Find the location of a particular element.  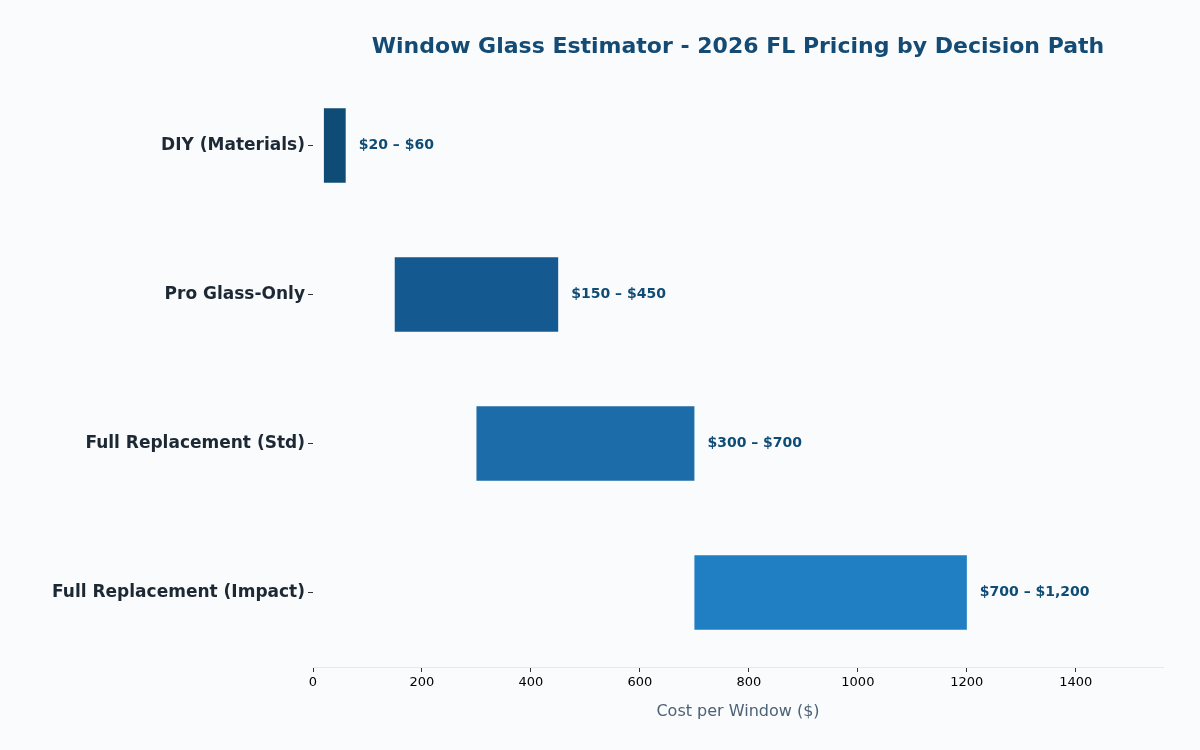

y-tick-label: Pro Glass-Only is located at coordinates (234, 292).